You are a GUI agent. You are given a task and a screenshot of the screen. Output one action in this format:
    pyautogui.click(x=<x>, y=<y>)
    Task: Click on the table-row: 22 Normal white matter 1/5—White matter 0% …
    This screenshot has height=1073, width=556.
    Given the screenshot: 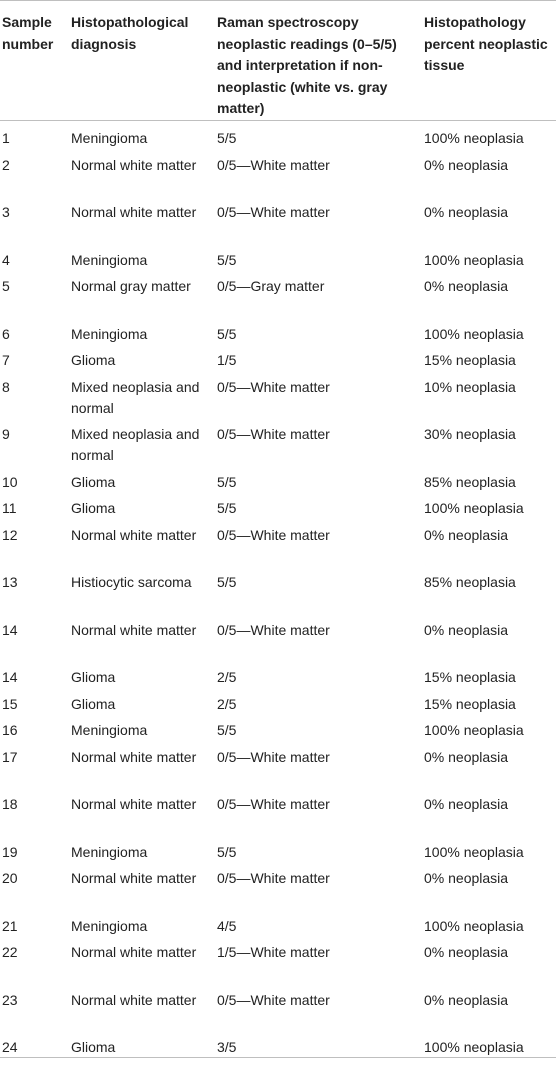 What is the action you would take?
    pyautogui.click(x=278, y=959)
    